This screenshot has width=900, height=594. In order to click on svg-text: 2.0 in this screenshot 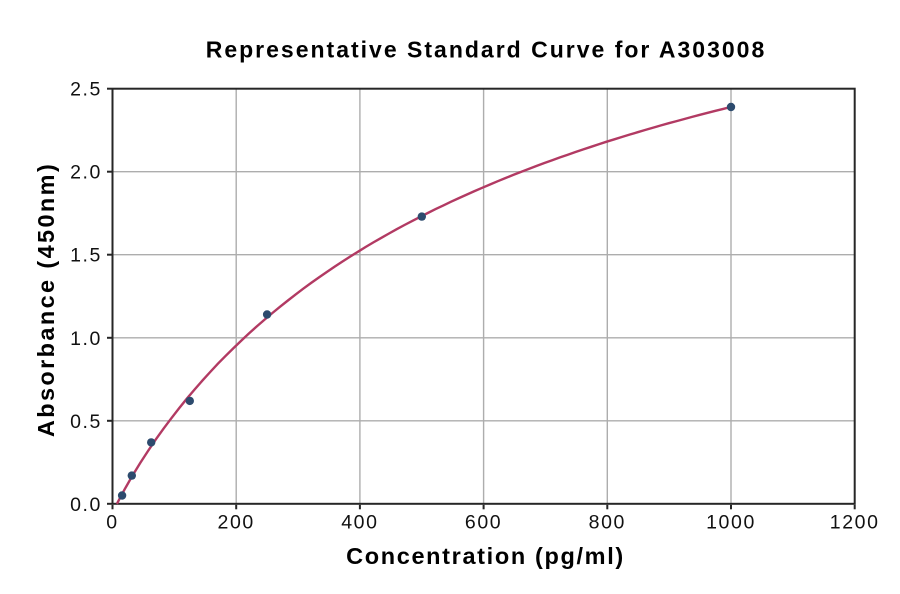, I will do `click(86, 173)`.